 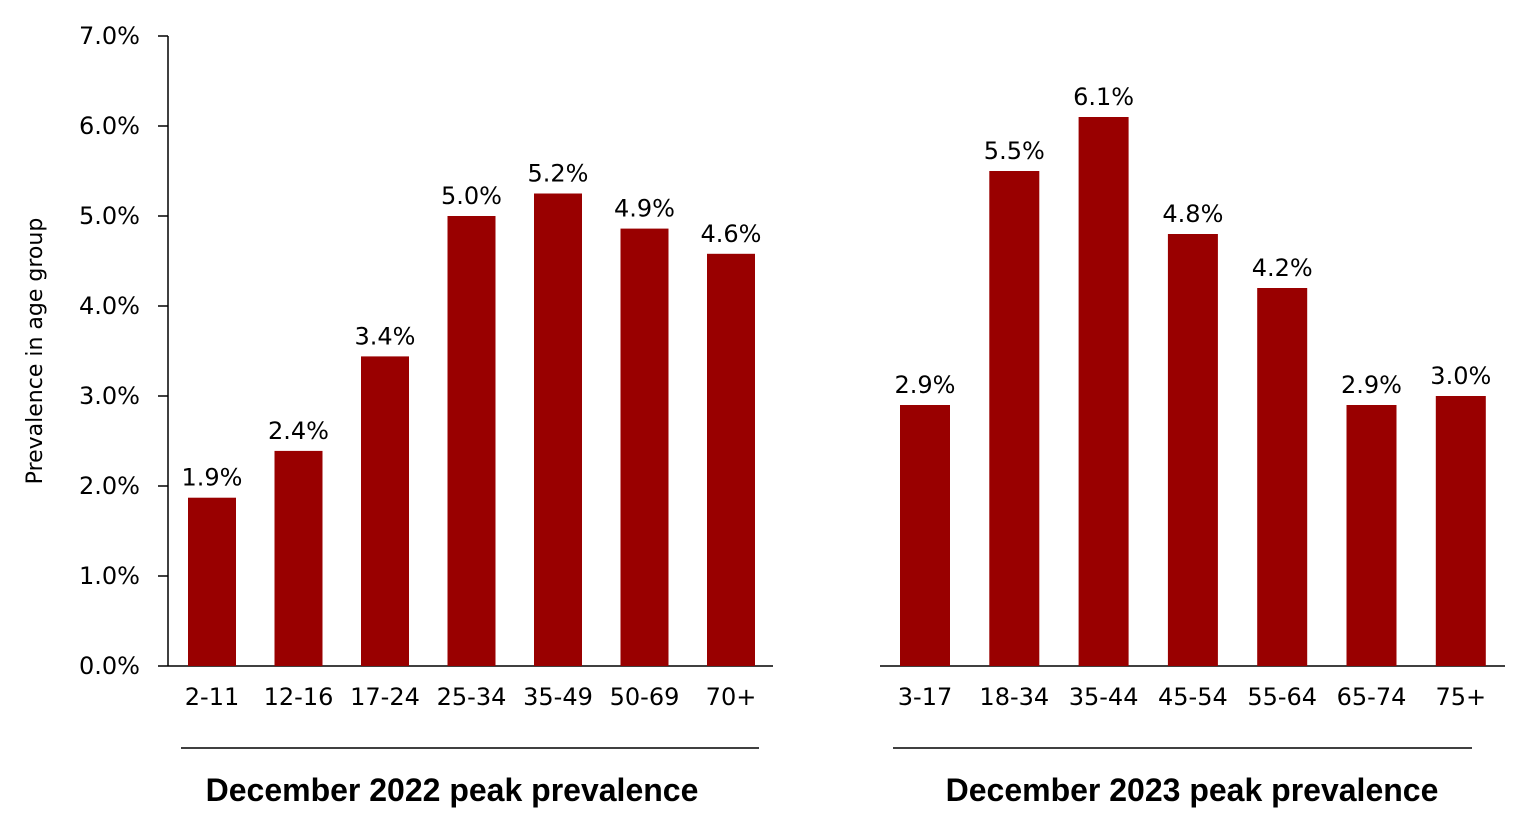 What do you see at coordinates (1014, 151) in the screenshot?
I see `data-label: 5.5%` at bounding box center [1014, 151].